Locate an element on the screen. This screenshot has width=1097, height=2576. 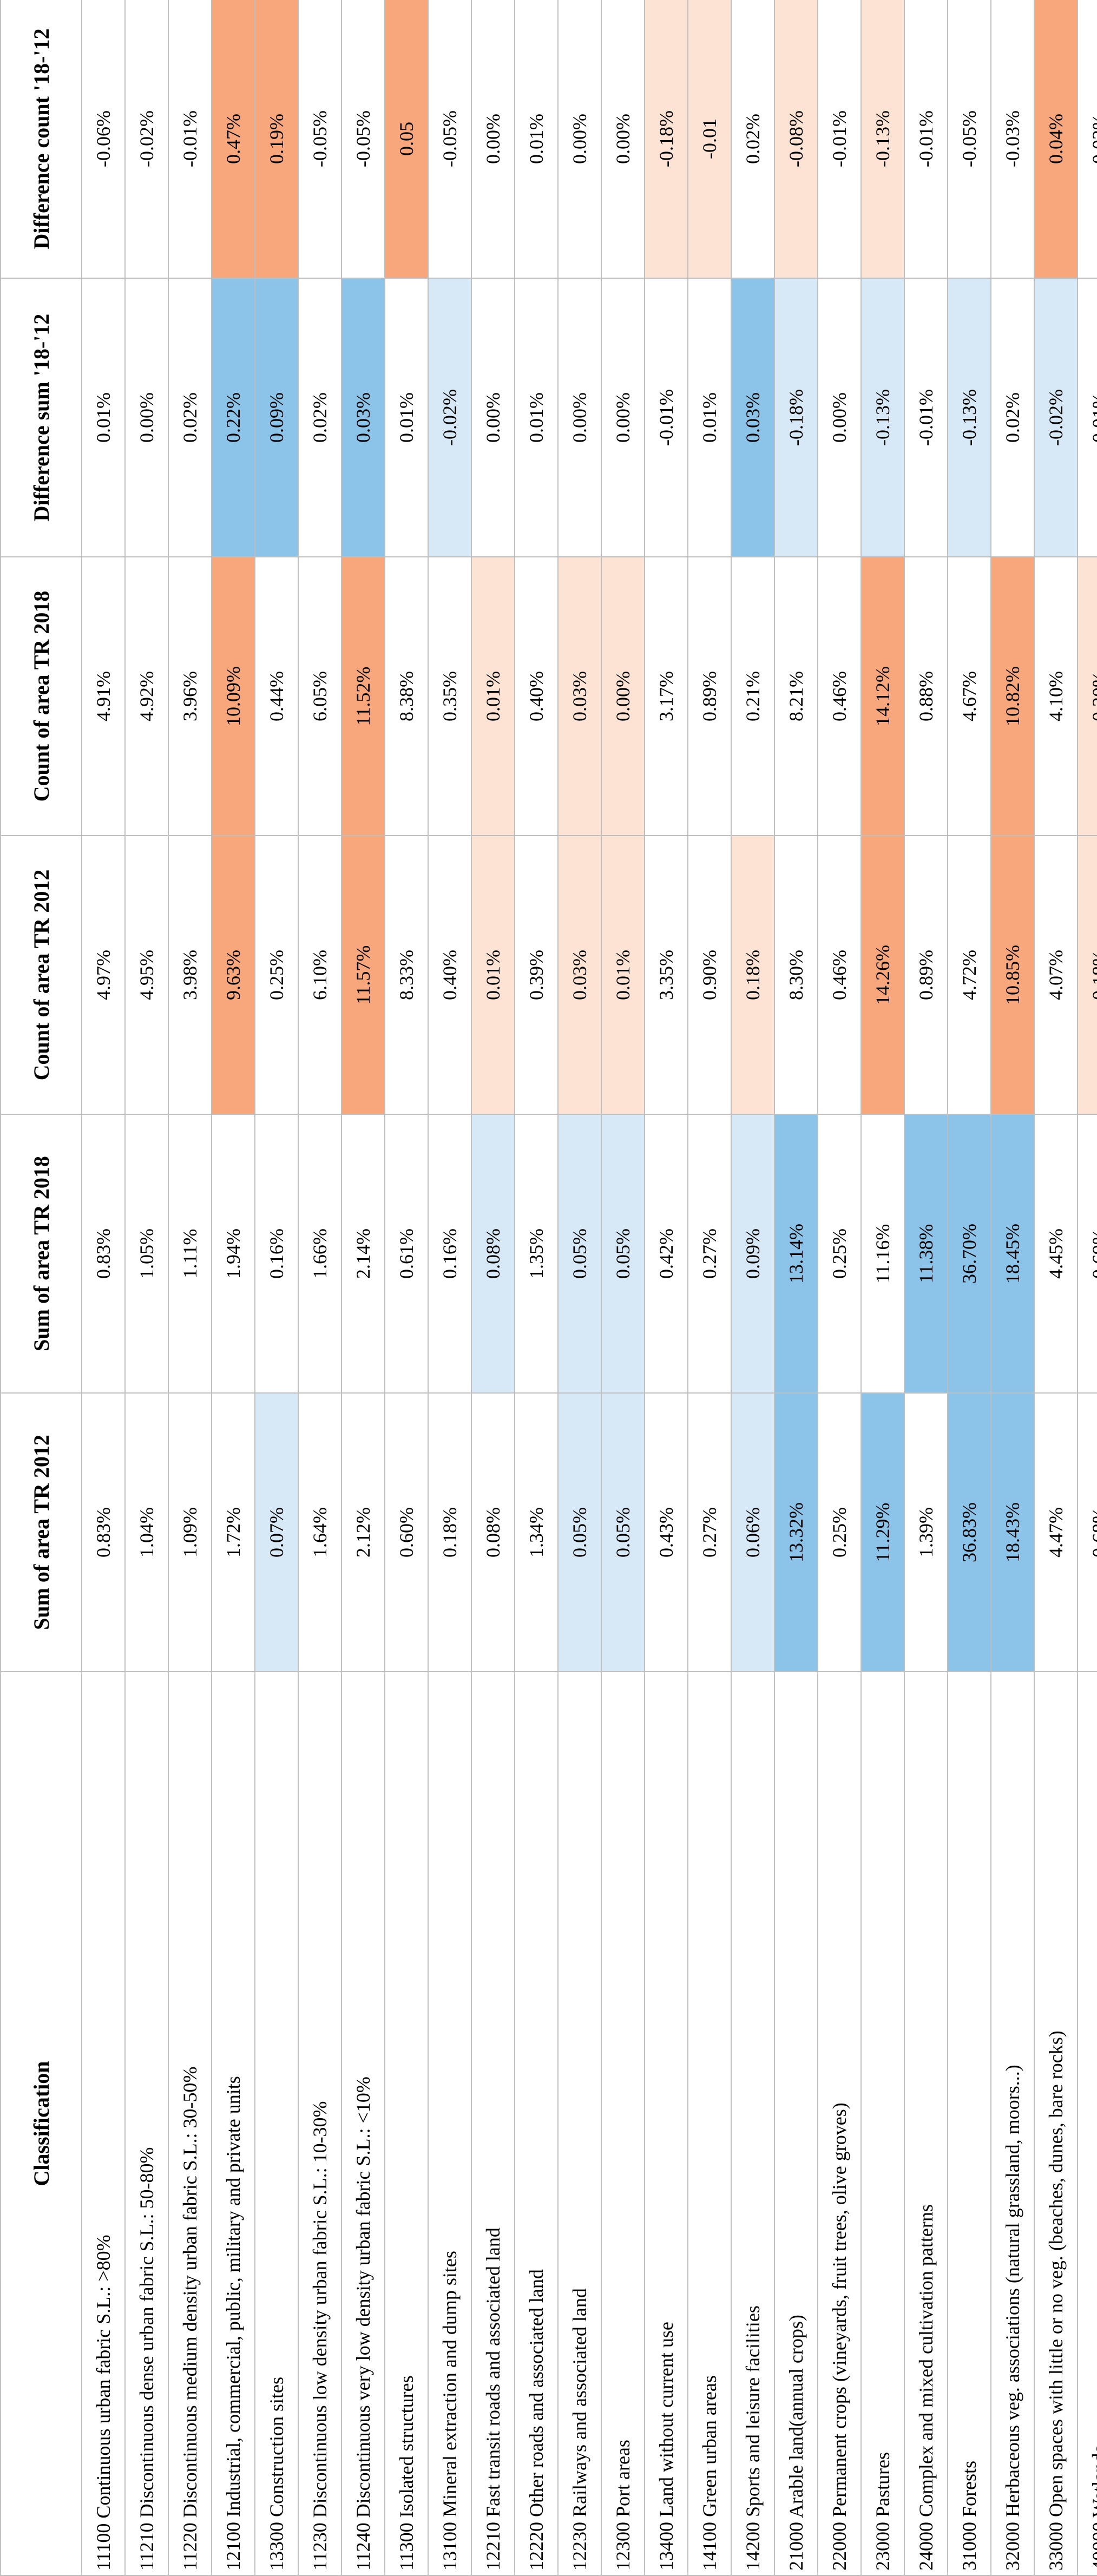
value-cell: -0.01 is located at coordinates (709, 139).